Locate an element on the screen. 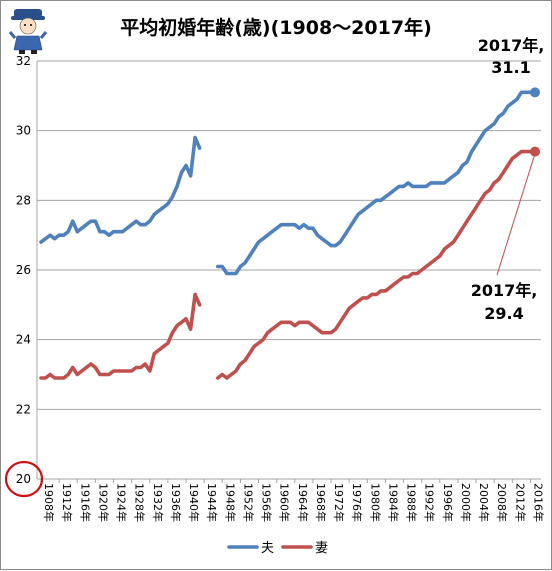 The height and width of the screenshot is (571, 552). x-tick-label: 1992年 is located at coordinates (430, 502).